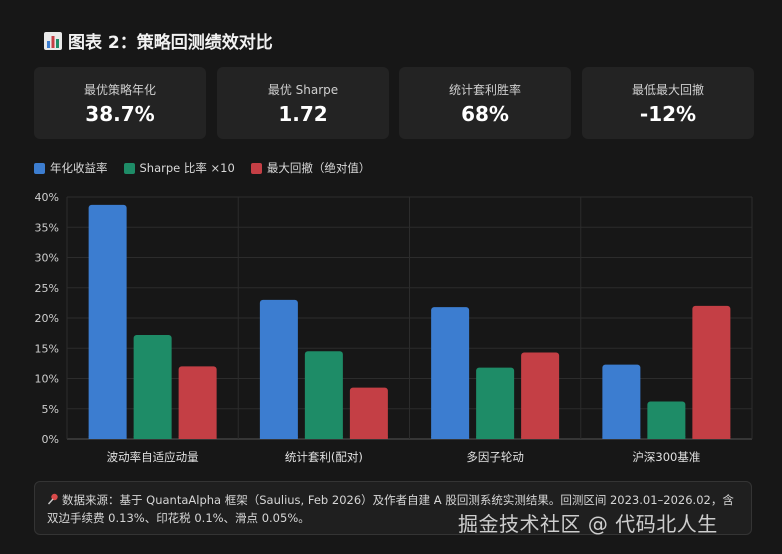 The image size is (782, 554). What do you see at coordinates (79, 168) in the screenshot?
I see `legend-label: 年化收益率` at bounding box center [79, 168].